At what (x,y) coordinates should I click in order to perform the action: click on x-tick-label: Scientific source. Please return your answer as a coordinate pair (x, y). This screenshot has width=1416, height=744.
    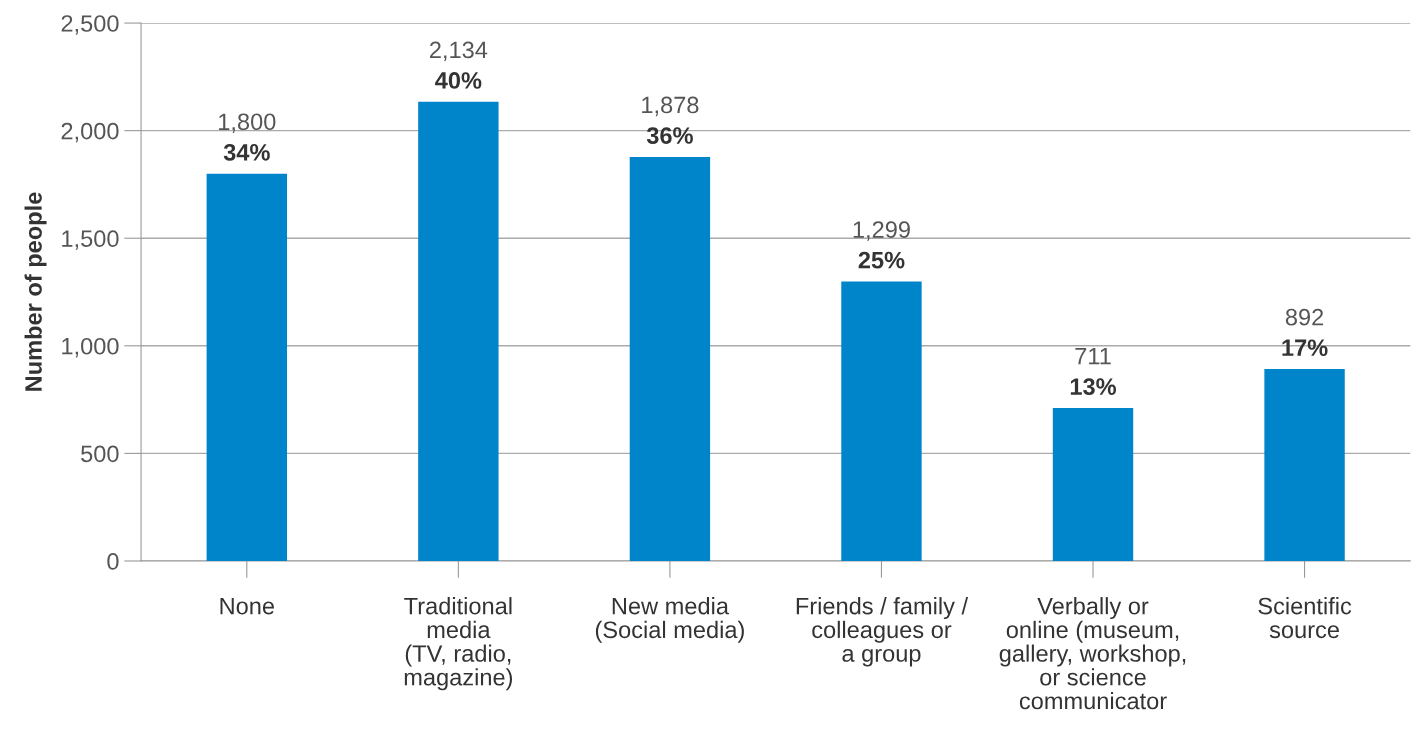
    Looking at the image, I should click on (1305, 618).